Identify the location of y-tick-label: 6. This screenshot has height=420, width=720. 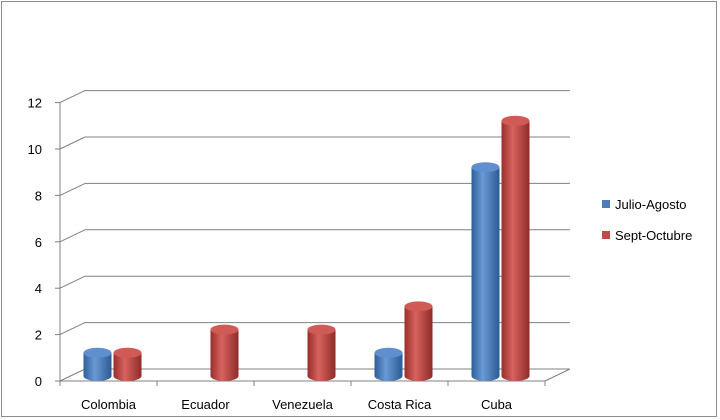
(38, 242).